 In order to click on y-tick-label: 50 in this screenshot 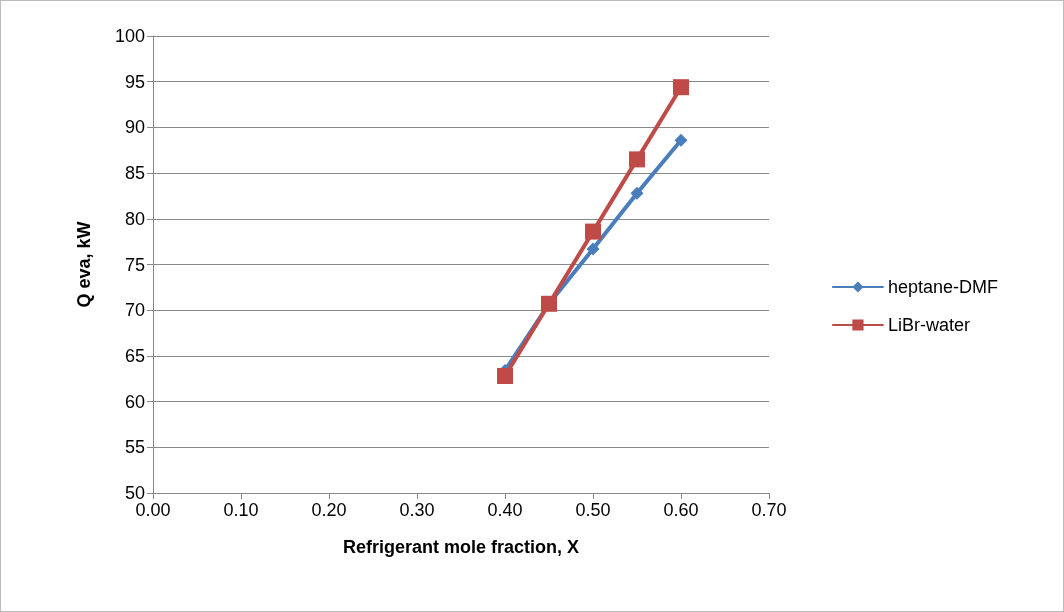, I will do `click(134, 493)`.